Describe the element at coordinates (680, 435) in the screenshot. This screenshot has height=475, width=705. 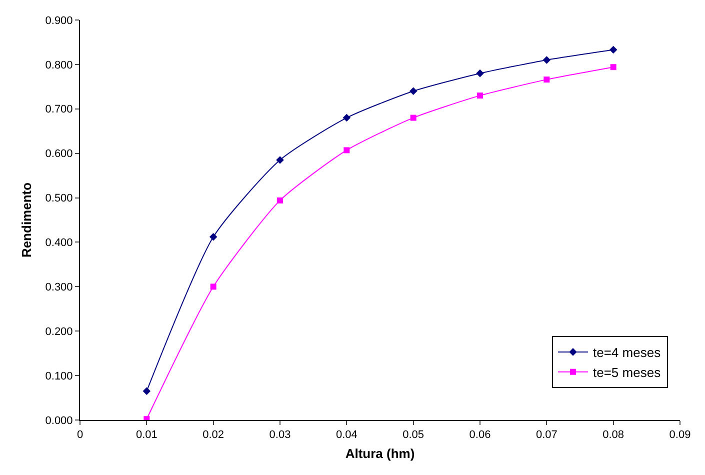
I see `x-tick-label: 0.09` at that location.